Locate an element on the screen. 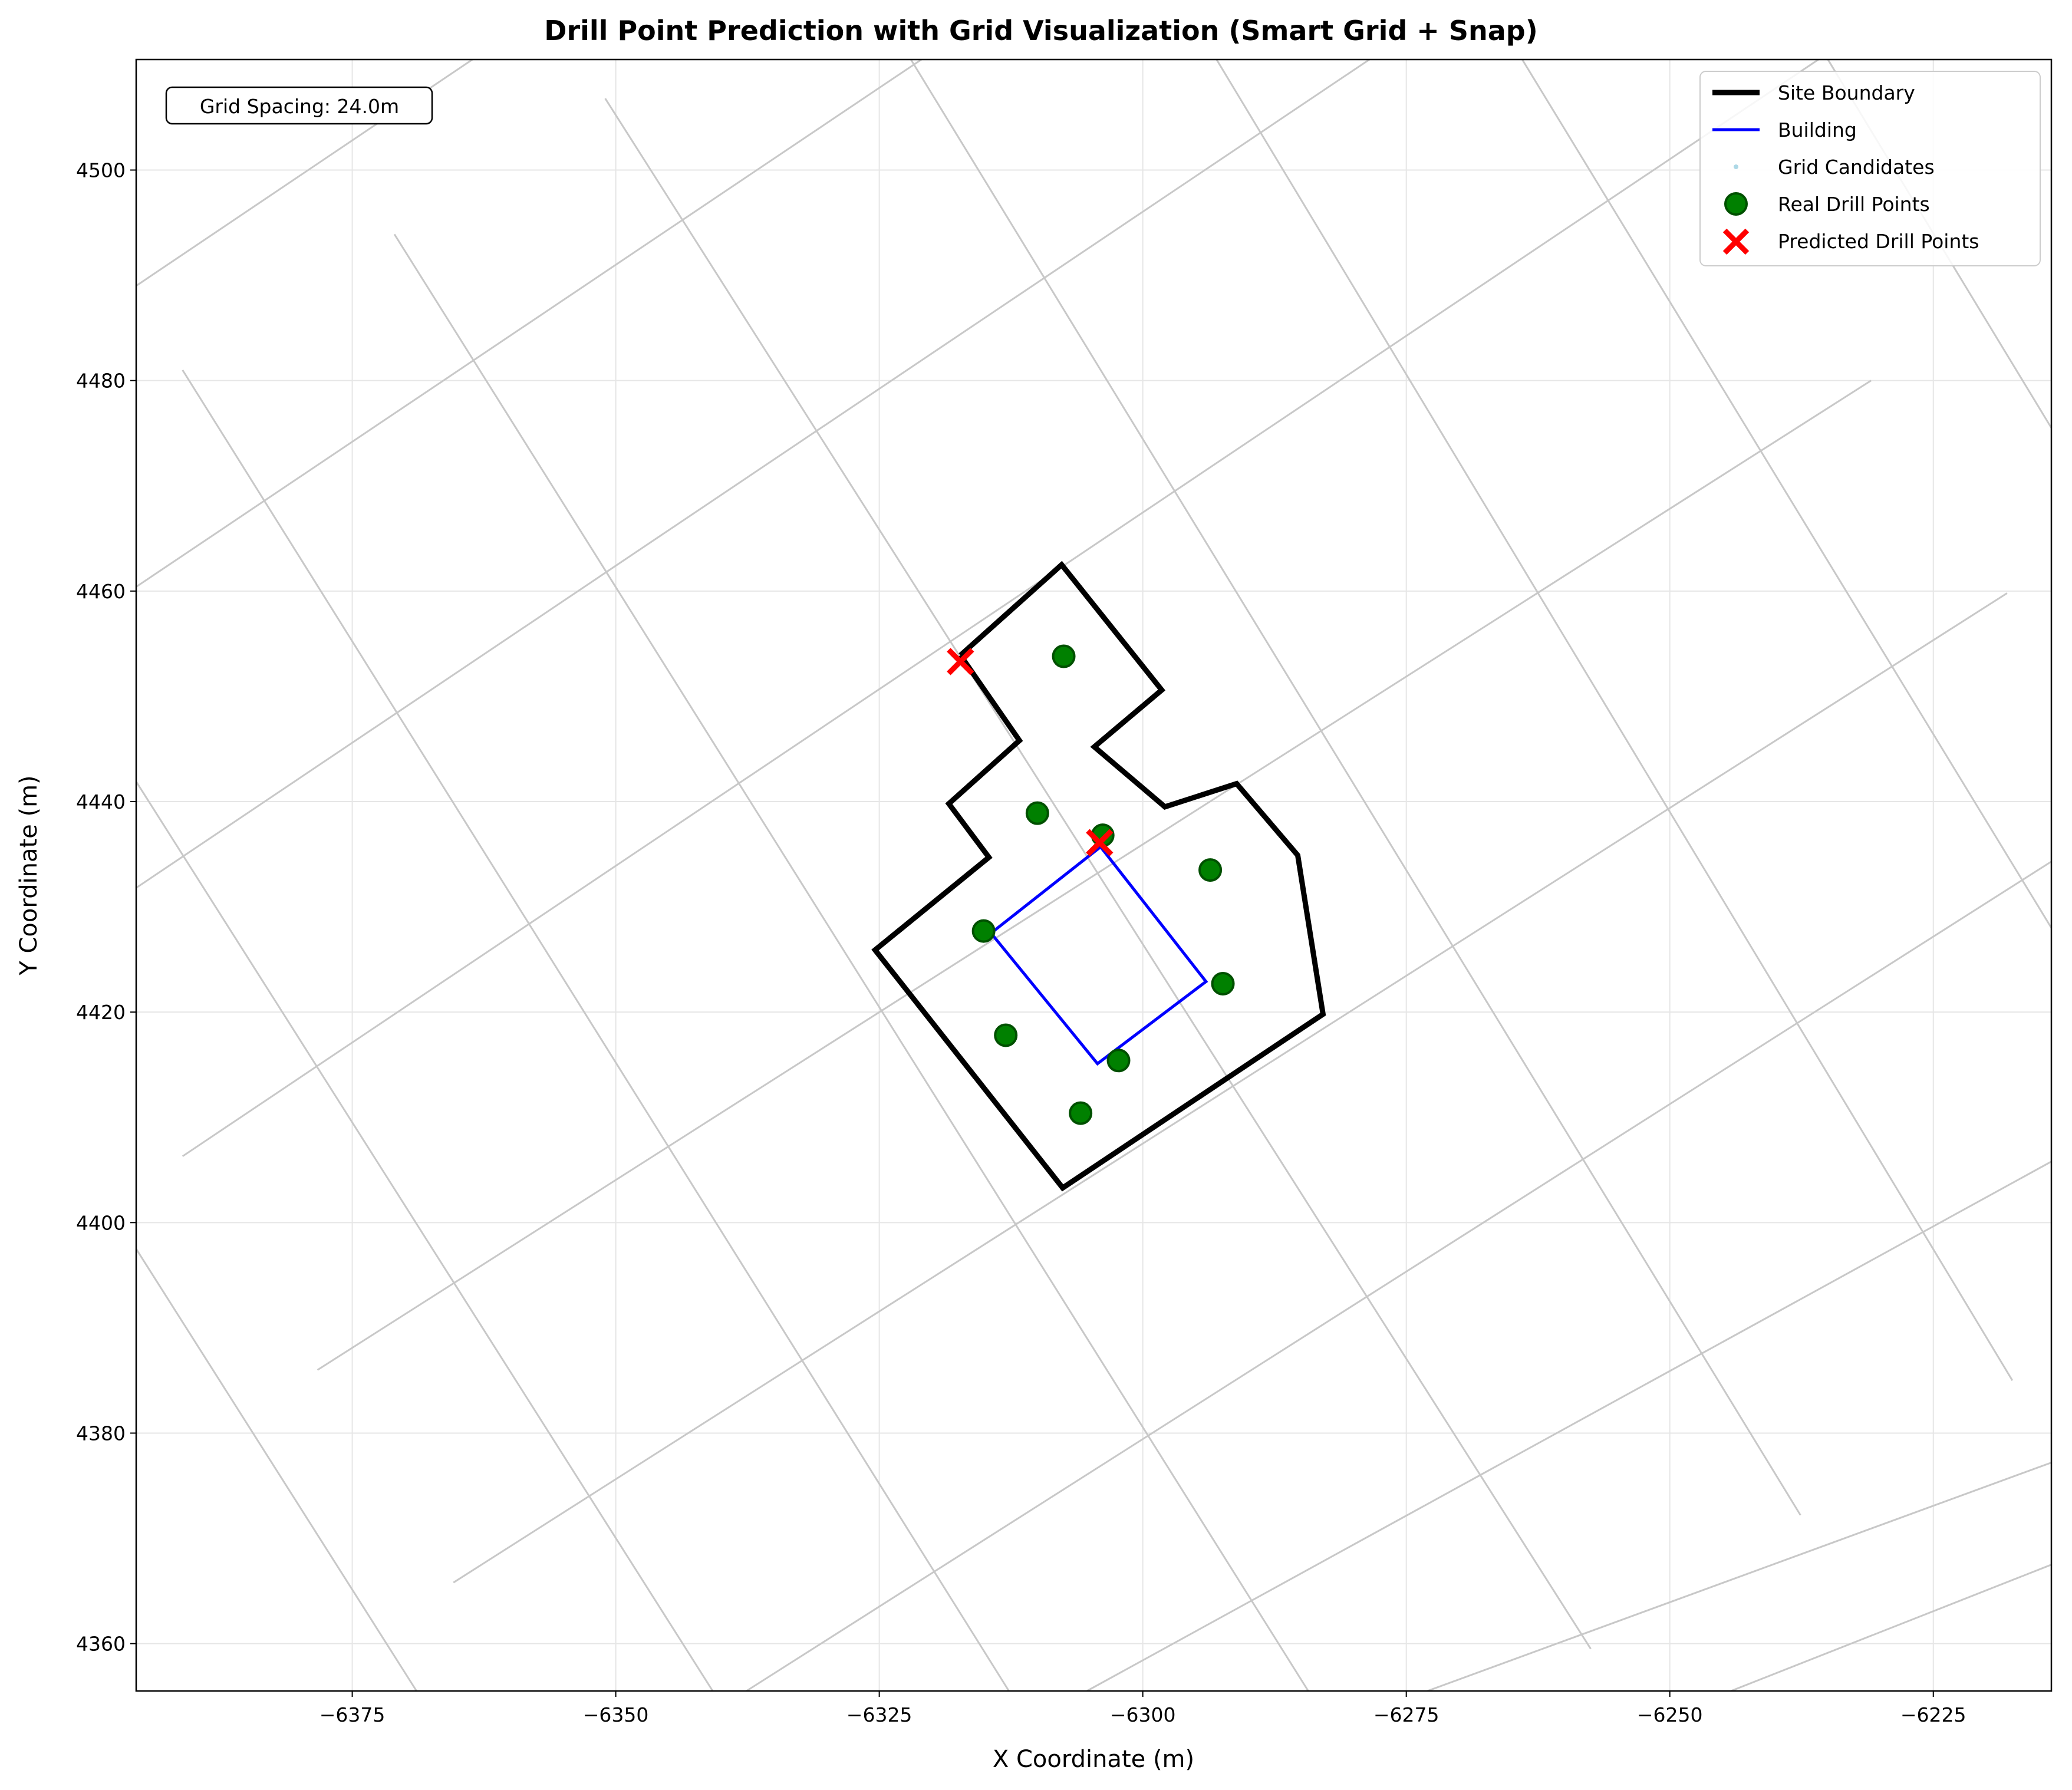 The image size is (2072, 1790). y-tick-label: 4400 is located at coordinates (101, 1222).